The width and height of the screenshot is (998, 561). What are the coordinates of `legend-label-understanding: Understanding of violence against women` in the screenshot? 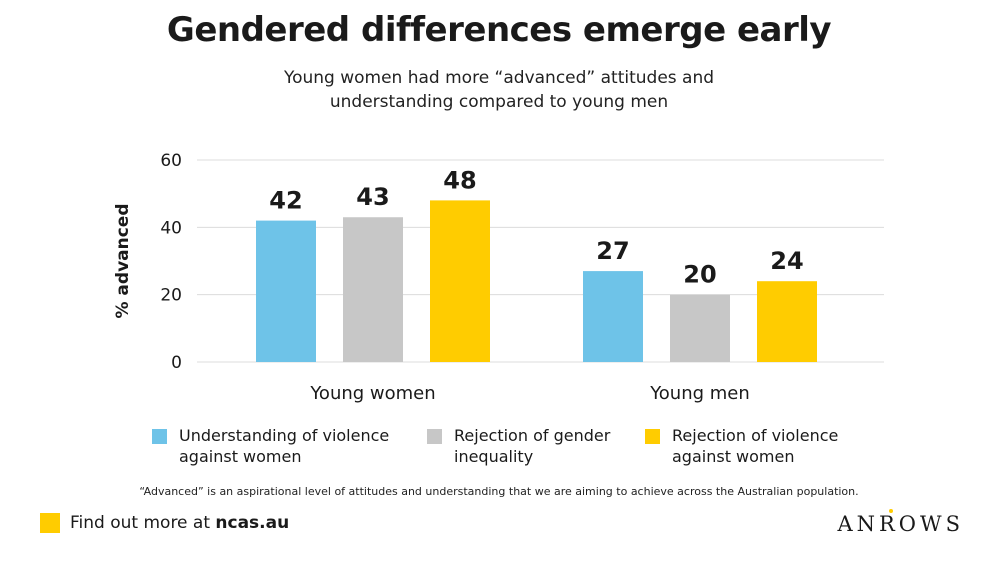 It's located at (299, 446).